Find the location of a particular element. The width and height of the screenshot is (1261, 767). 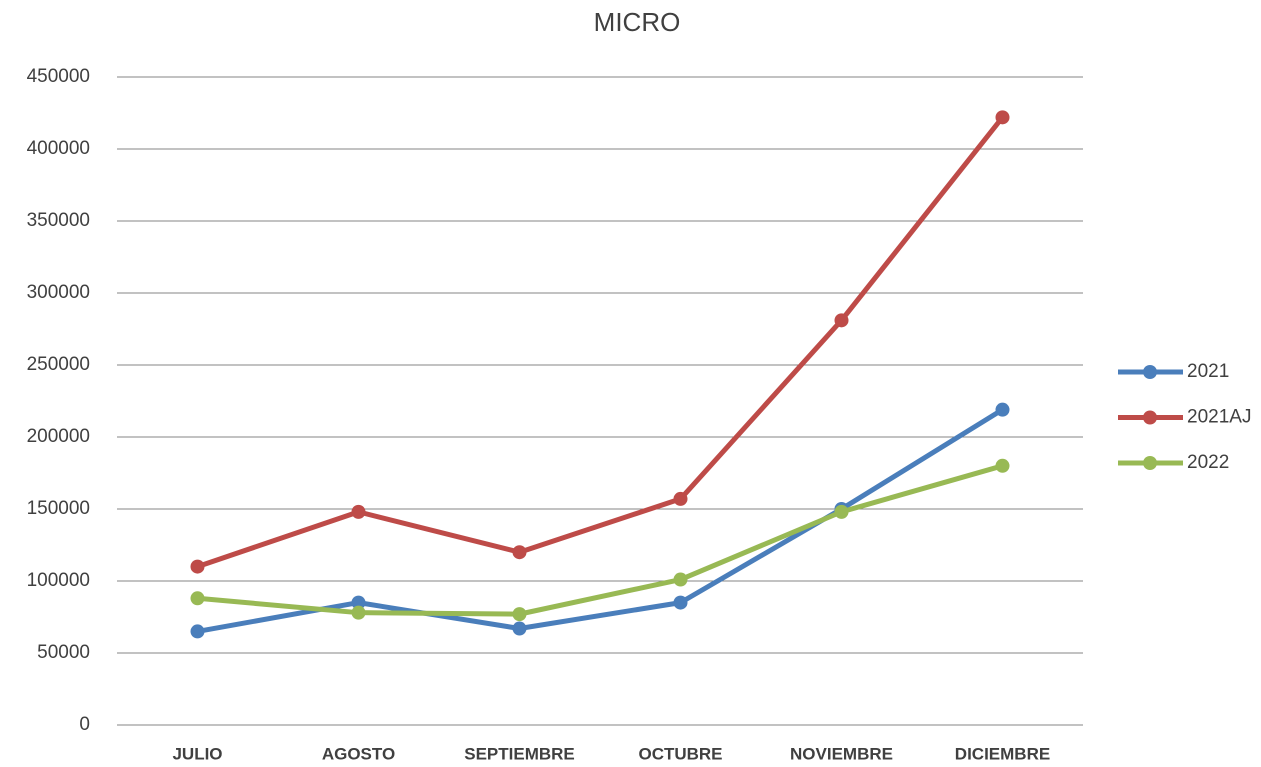

x-tick-label: DICIEMBRE is located at coordinates (1002, 753).